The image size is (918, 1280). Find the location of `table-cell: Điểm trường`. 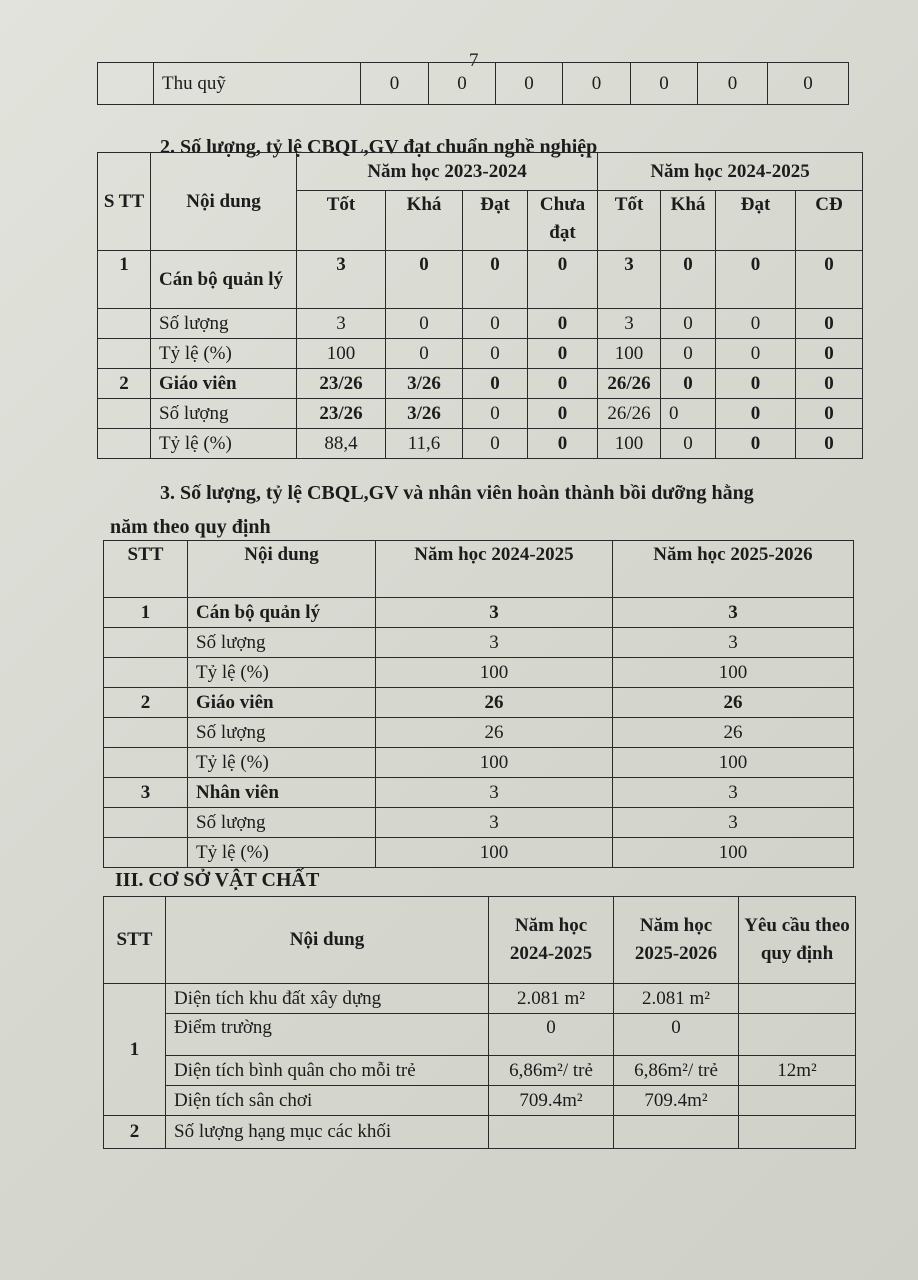

table-cell: Điểm trường is located at coordinates (327, 1034).